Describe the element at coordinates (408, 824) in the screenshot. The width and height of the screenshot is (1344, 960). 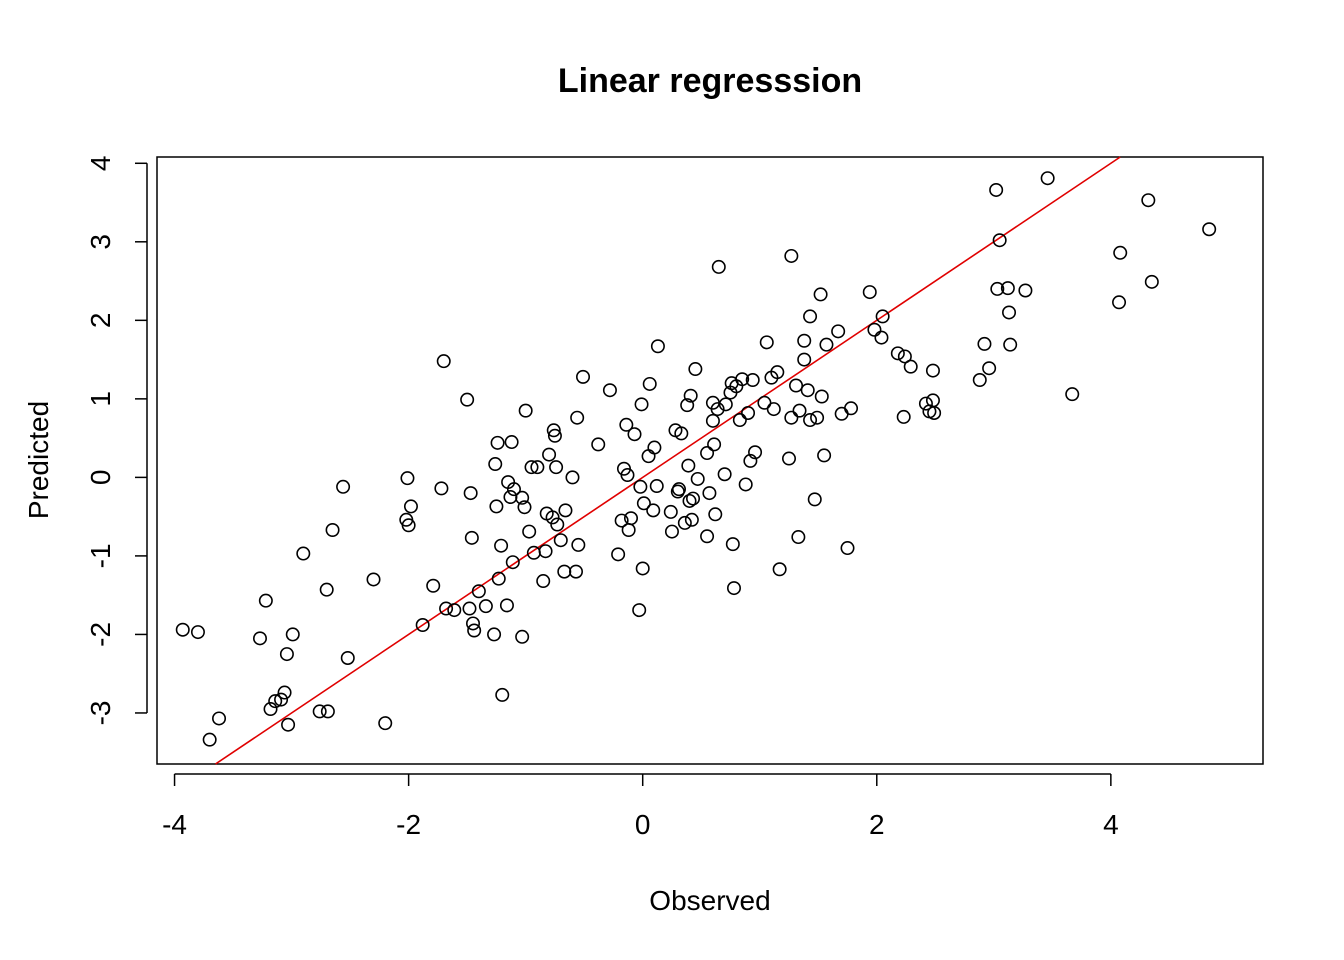
I see `x-tick-label: -2` at that location.